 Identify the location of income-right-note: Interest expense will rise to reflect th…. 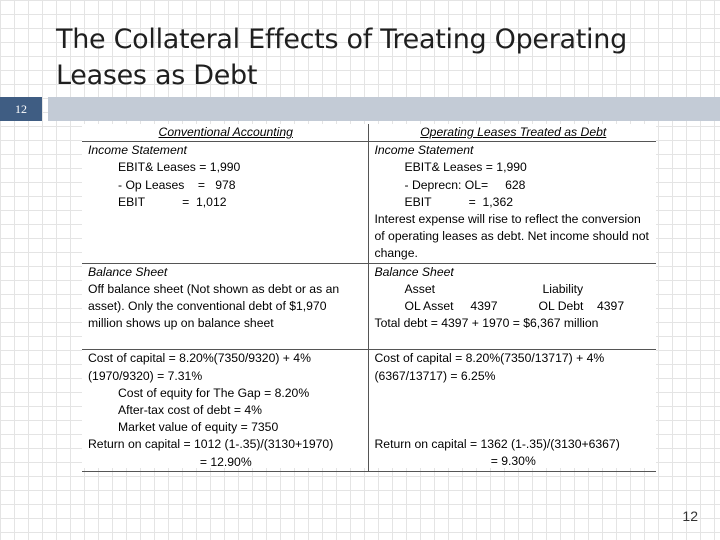
(511, 236).